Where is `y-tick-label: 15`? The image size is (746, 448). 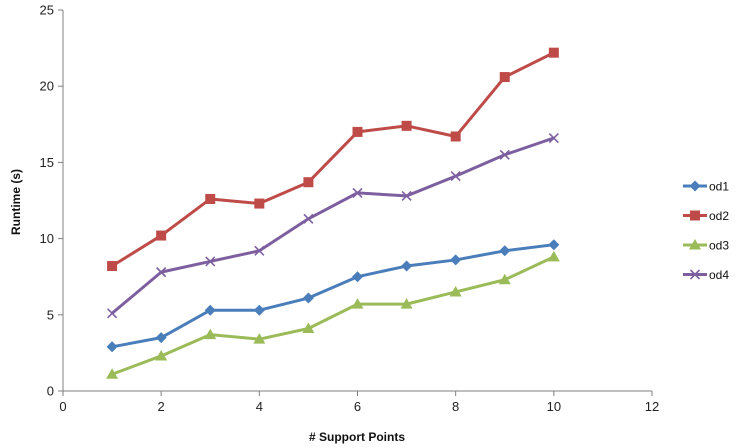 y-tick-label: 15 is located at coordinates (47, 162).